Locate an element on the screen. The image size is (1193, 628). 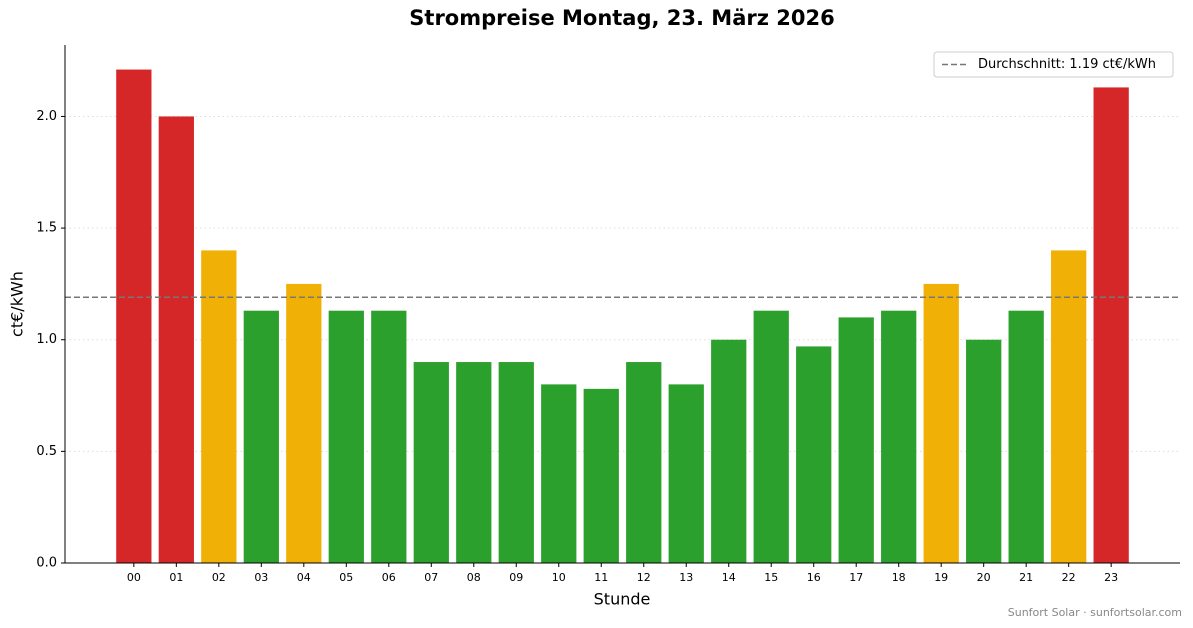
chart-title: Strompreise Montag, 23. März 2026 is located at coordinates (621, 18).